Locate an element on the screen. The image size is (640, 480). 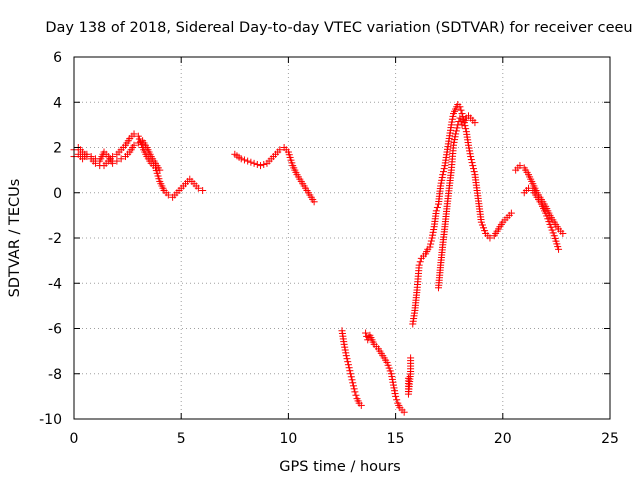
y-tick-label: 6 is located at coordinates (57, 58).